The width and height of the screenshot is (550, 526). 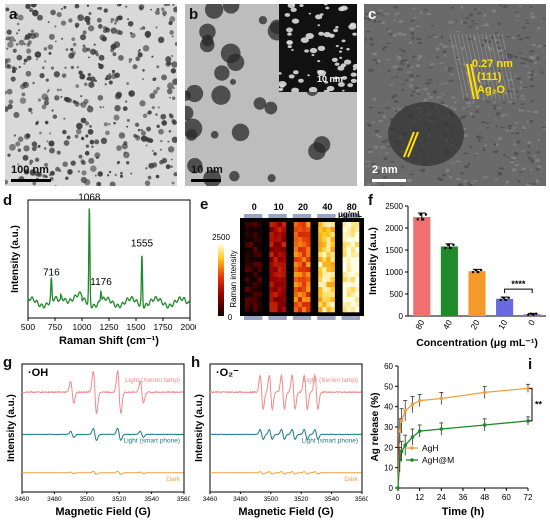 I want to click on series-label: Light (smart phone), so click(x=152, y=441).